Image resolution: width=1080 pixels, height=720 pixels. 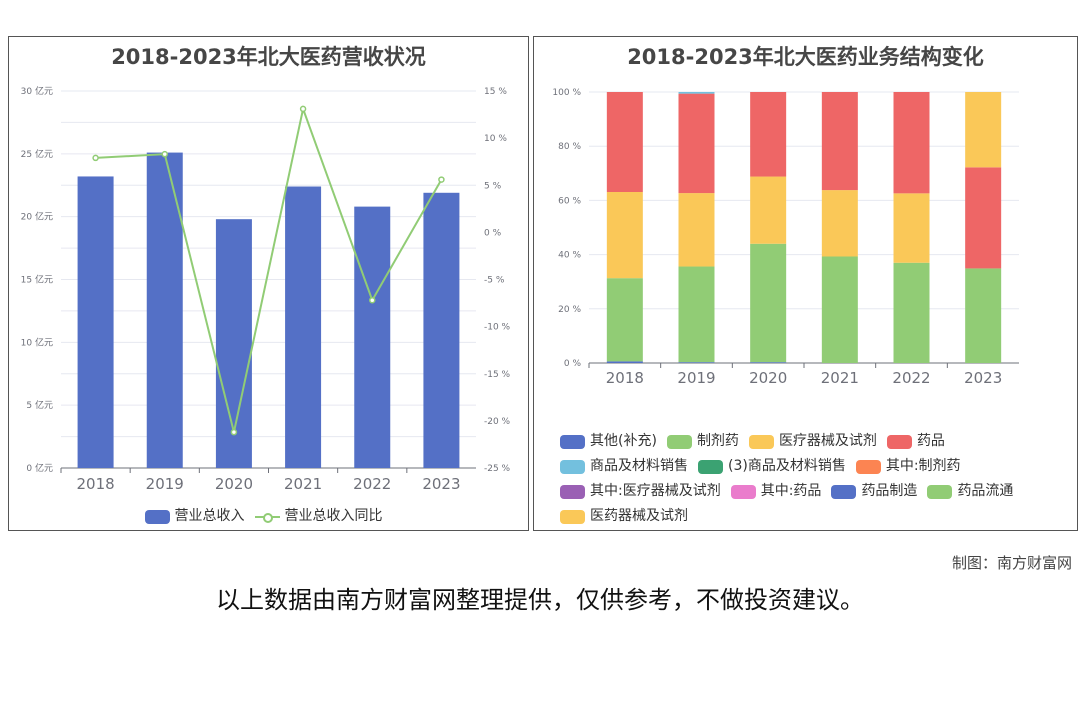 I want to click on y-right-tick-label: 5 %, so click(x=493, y=186).